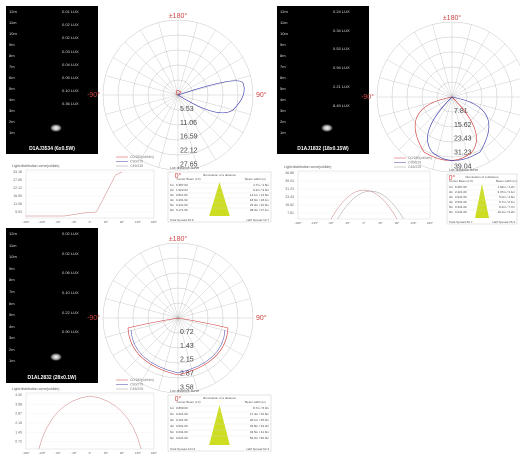 The image size is (520, 454). I want to click on table-cell: 1m, so click(172, 185).